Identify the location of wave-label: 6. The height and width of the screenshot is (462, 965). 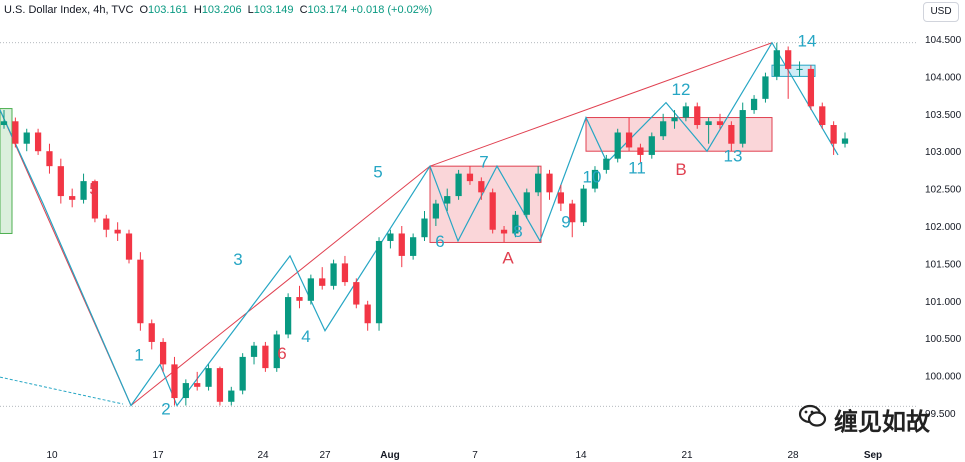
(281, 353).